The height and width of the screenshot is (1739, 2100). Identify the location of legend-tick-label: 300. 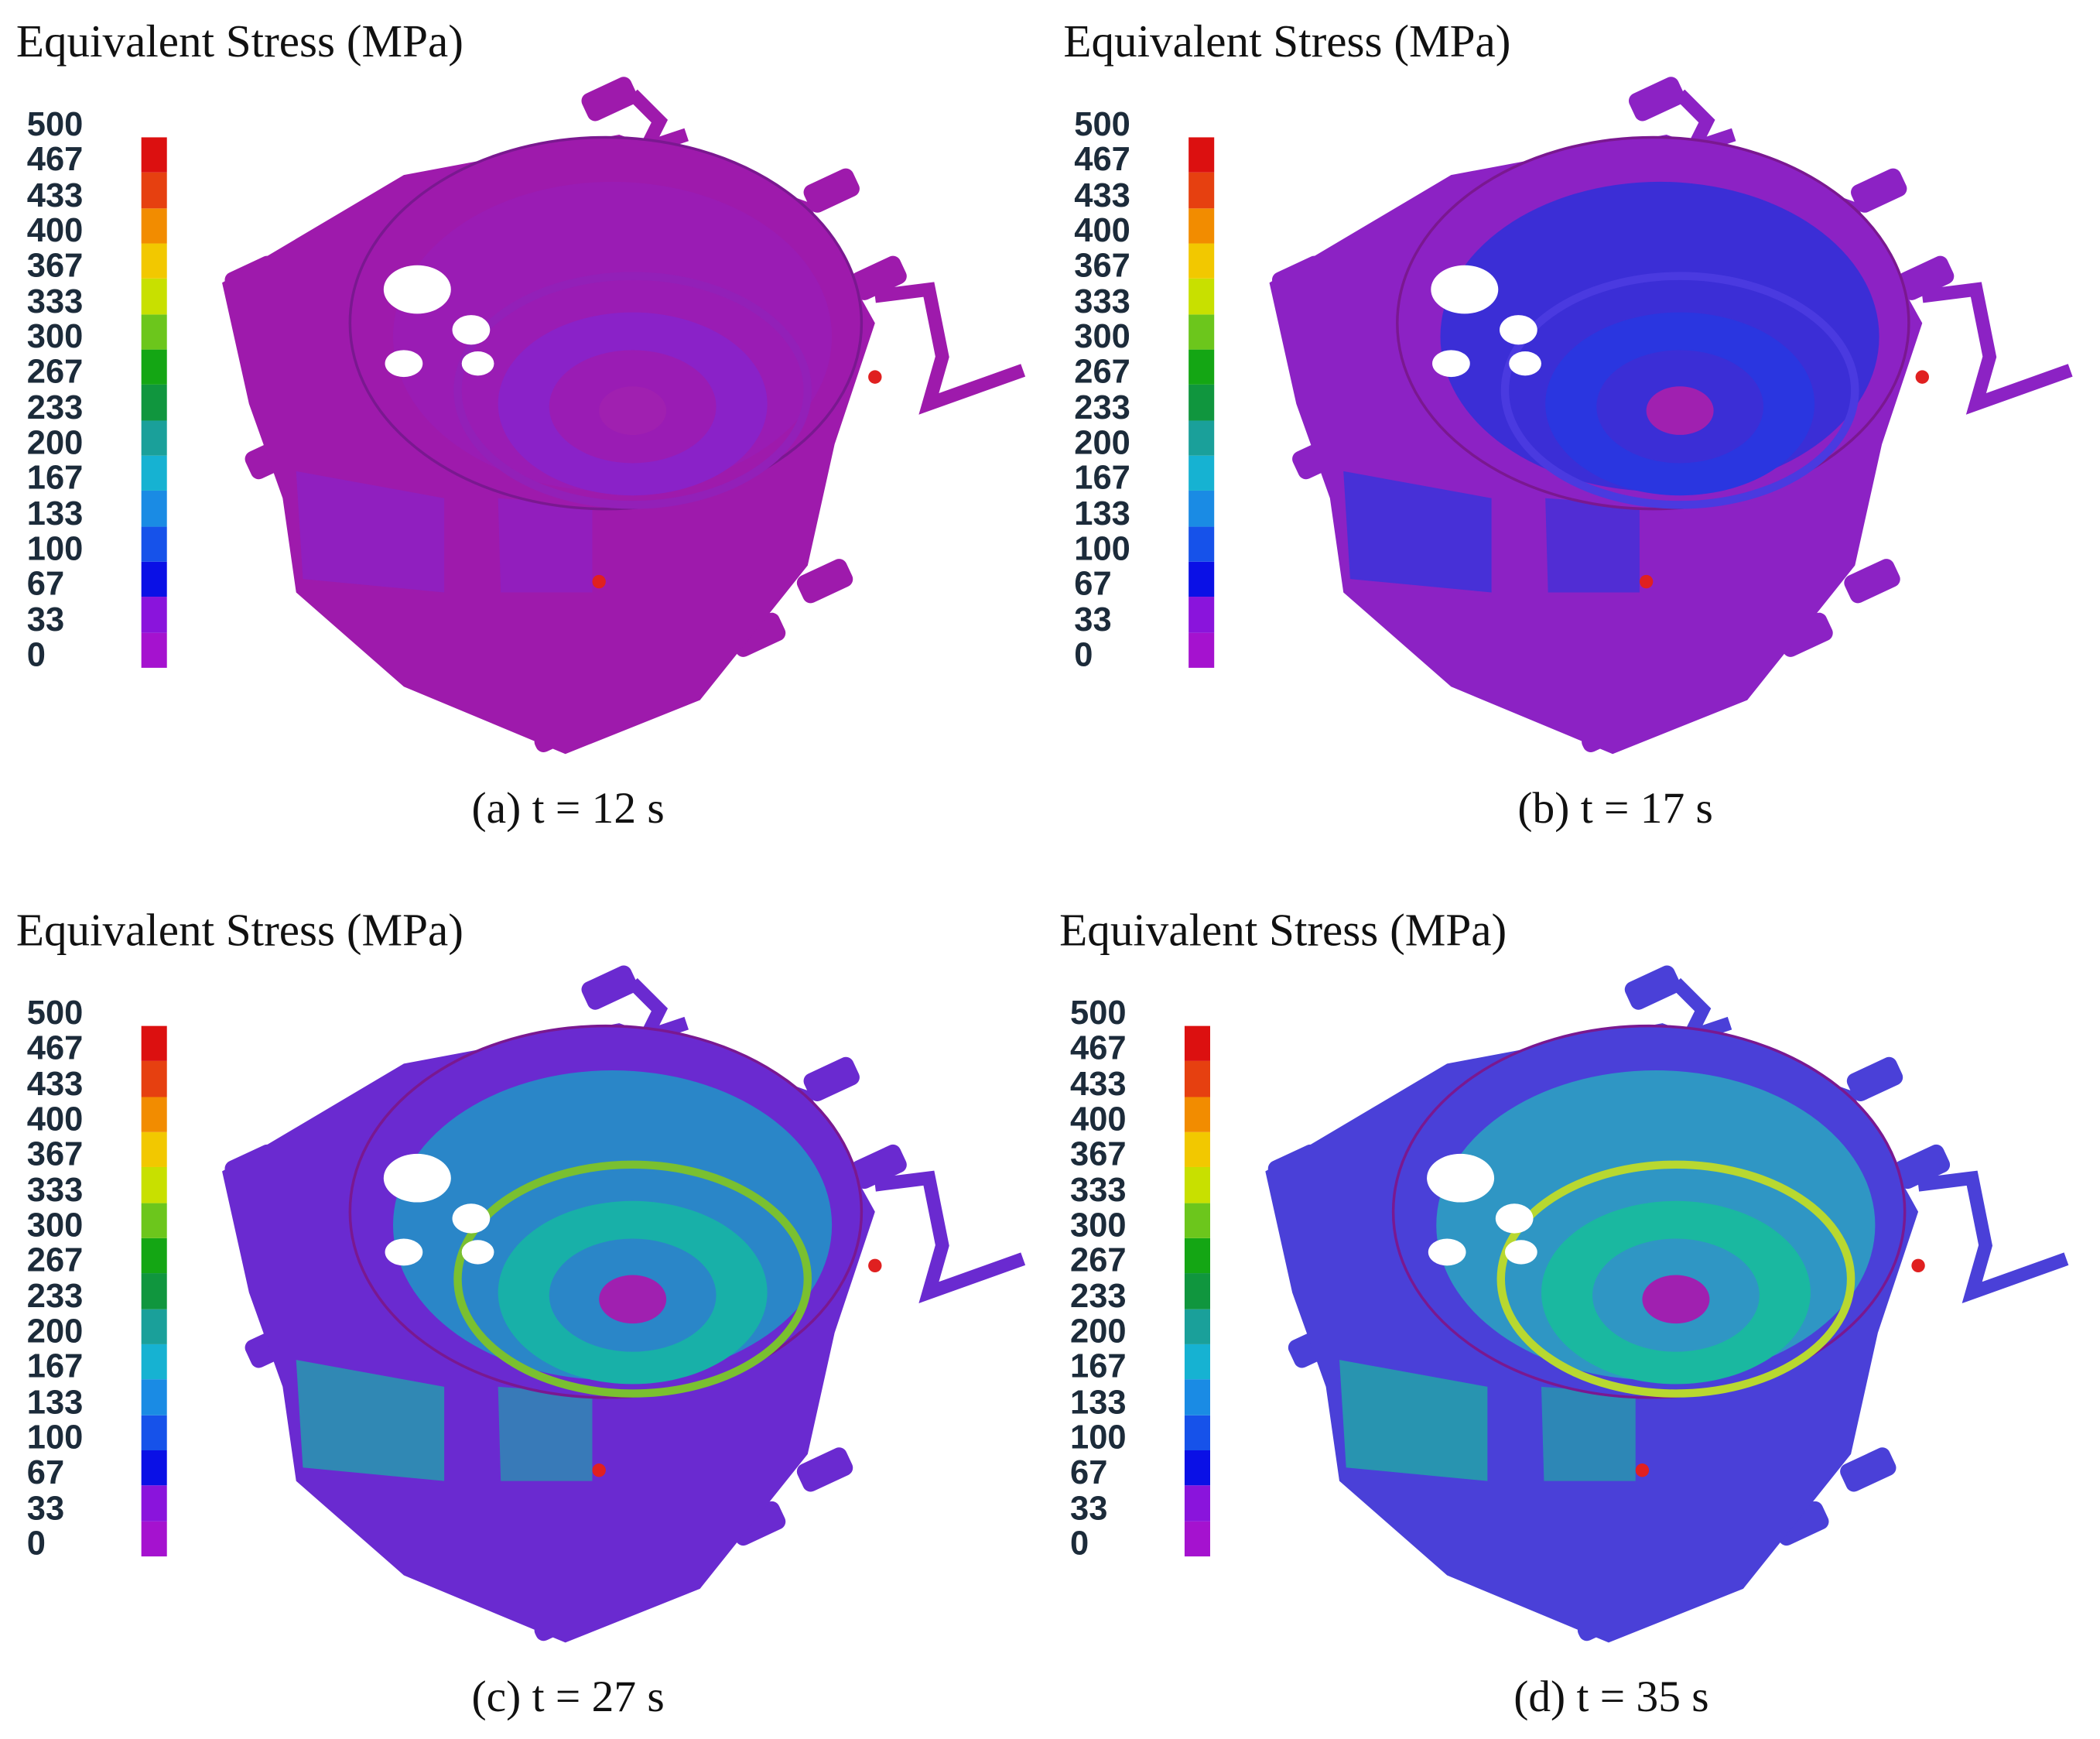
(56, 1225).